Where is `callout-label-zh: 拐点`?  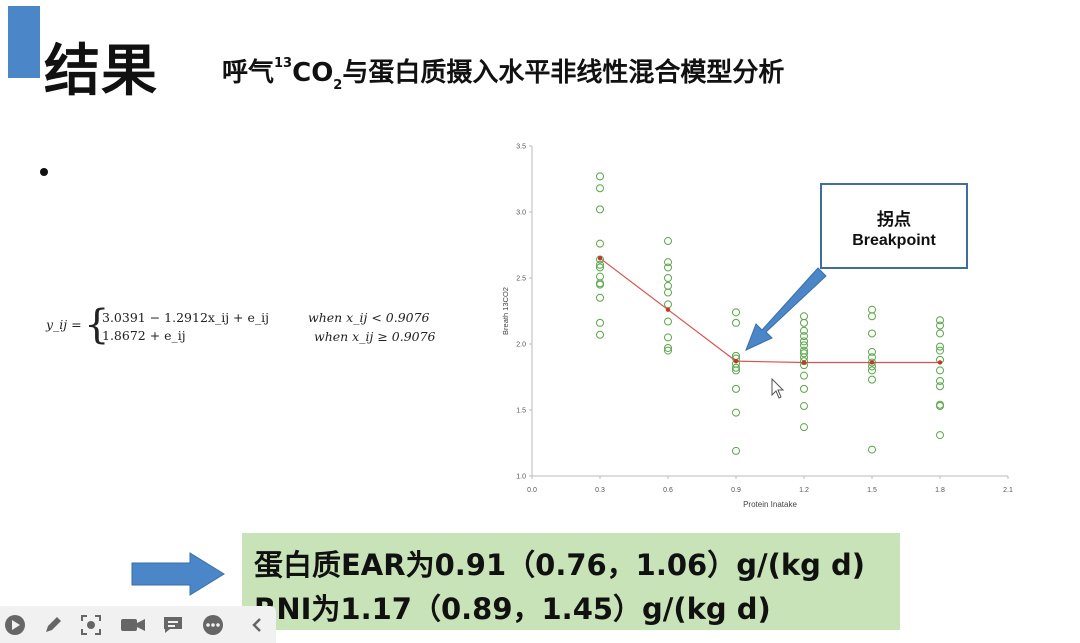 callout-label-zh: 拐点 is located at coordinates (894, 220).